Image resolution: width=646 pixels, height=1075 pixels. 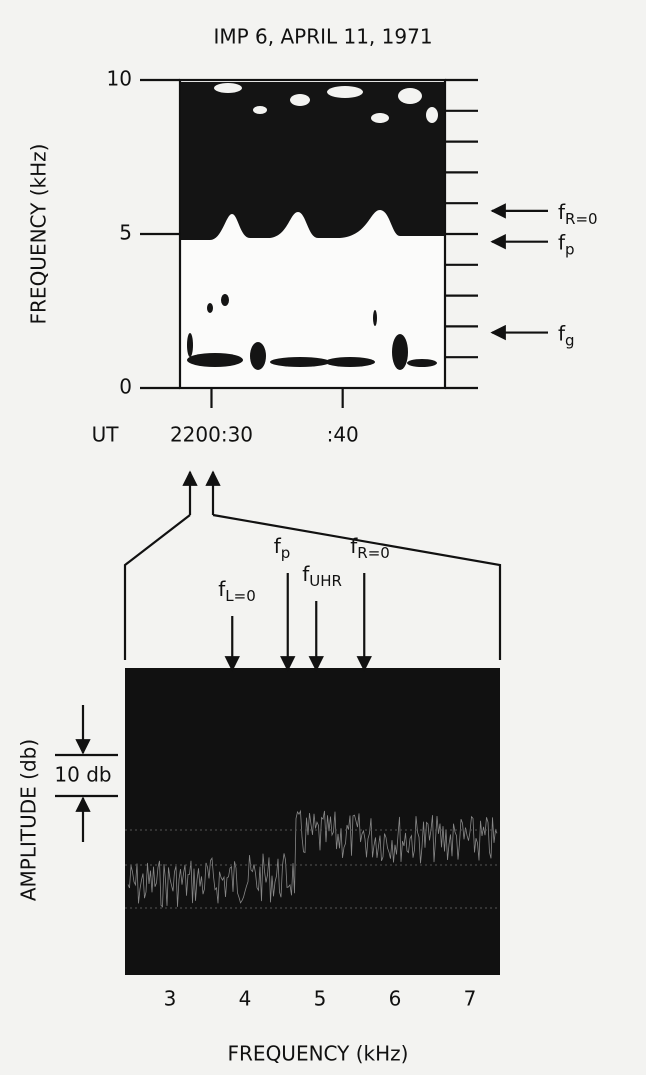 I want to click on x-tick-label: 3, so click(x=170, y=999).